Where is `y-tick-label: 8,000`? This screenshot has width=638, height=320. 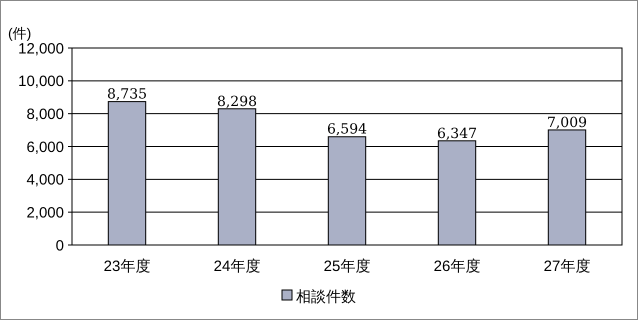 y-tick-label: 8,000 is located at coordinates (45, 114).